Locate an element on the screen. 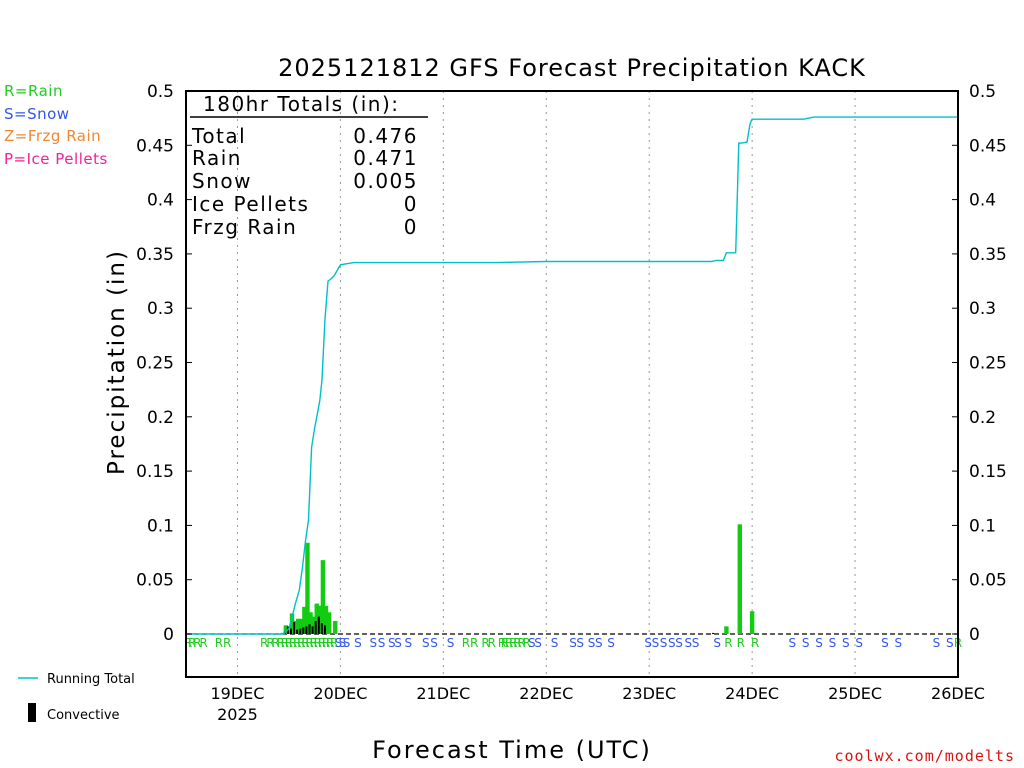 The width and height of the screenshot is (1024, 768). x-tick-sublabel: 2025 is located at coordinates (237, 714).